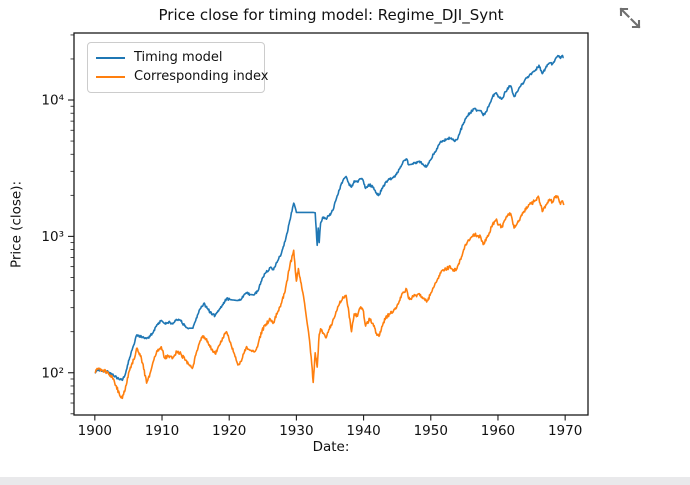 The width and height of the screenshot is (690, 485). Describe the element at coordinates (16, 224) in the screenshot. I see `y-axis-label: Price (close):` at that location.